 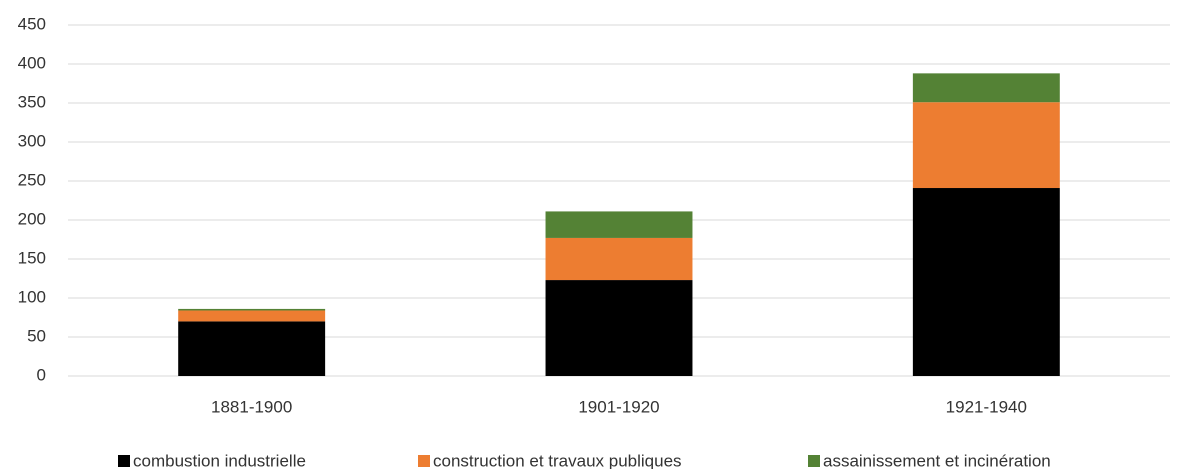 What do you see at coordinates (41, 374) in the screenshot?
I see `y-tick-label: 0` at bounding box center [41, 374].